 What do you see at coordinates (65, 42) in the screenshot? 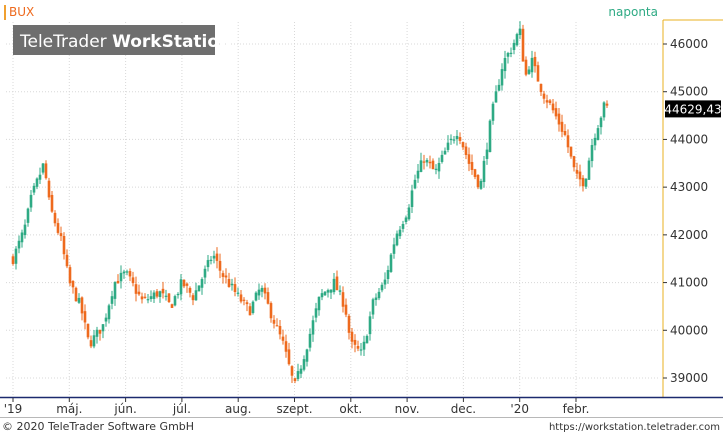
I see `watermark-light: TeleTrader` at bounding box center [65, 42].